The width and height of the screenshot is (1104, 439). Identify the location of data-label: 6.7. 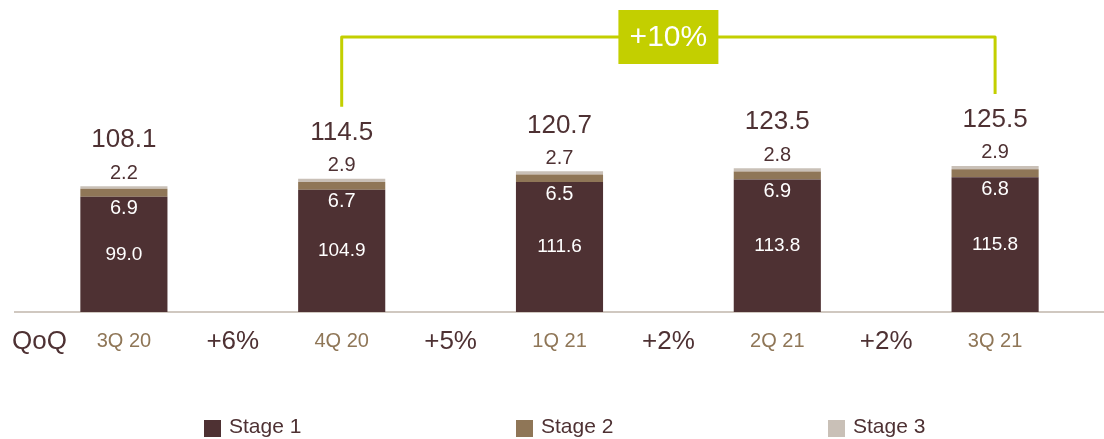
(341, 200).